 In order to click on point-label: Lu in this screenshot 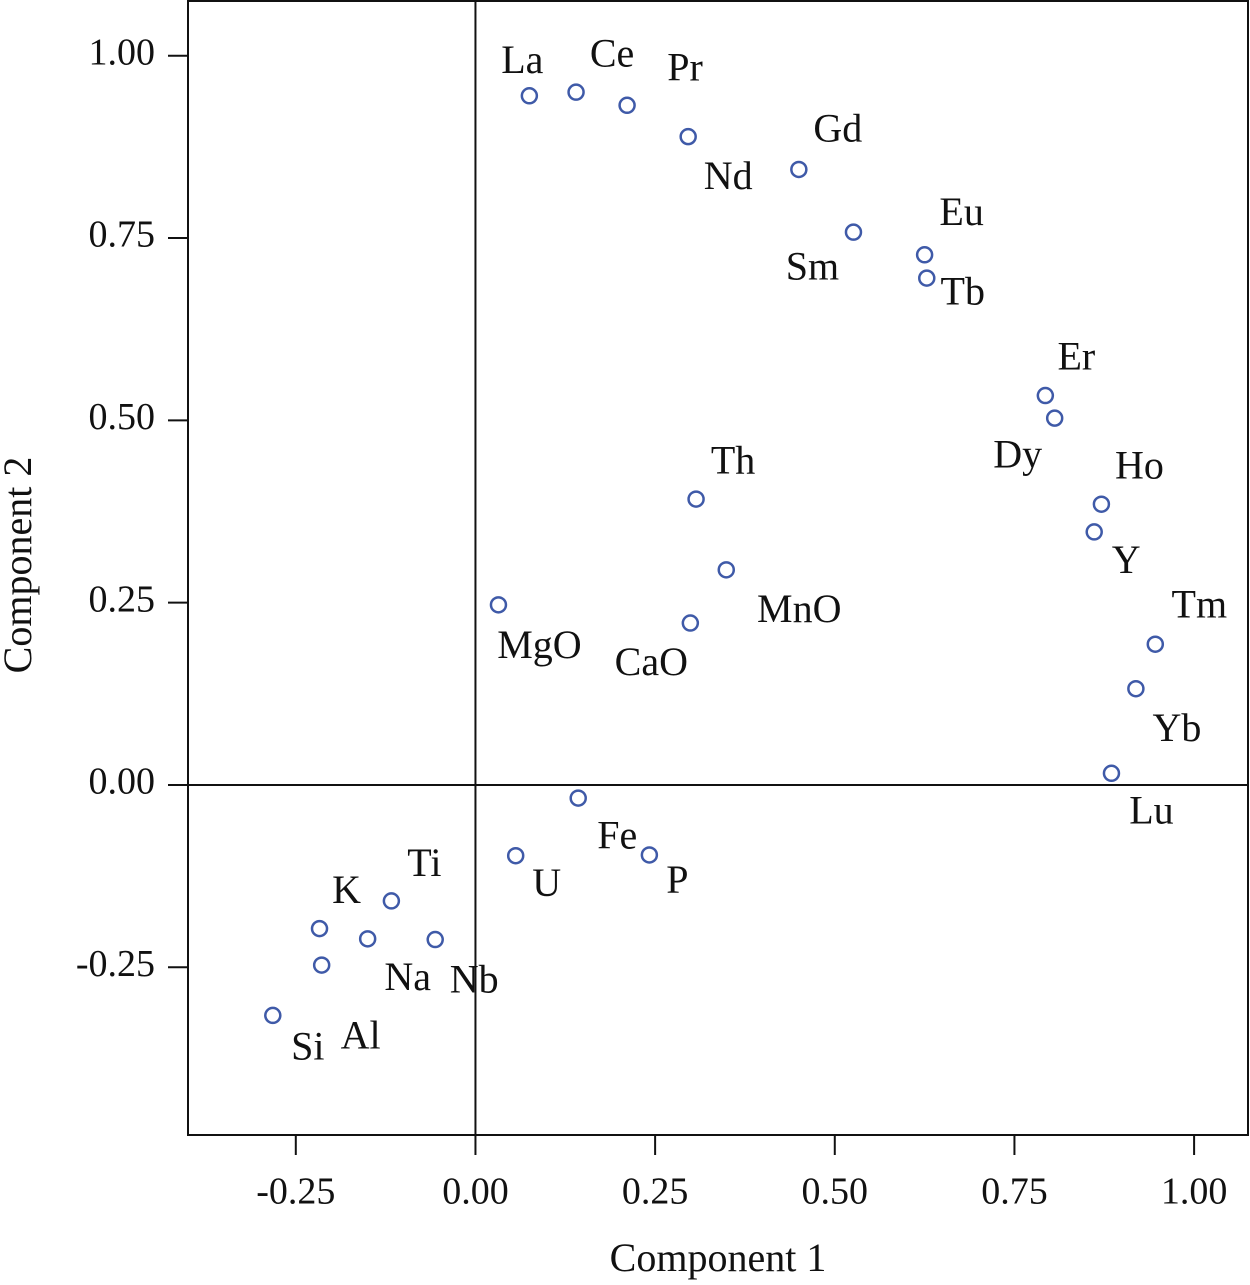, I will do `click(1151, 809)`.